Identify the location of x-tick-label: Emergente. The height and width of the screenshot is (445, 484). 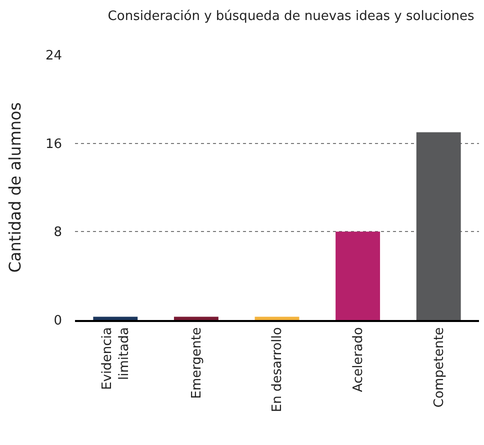
(196, 363).